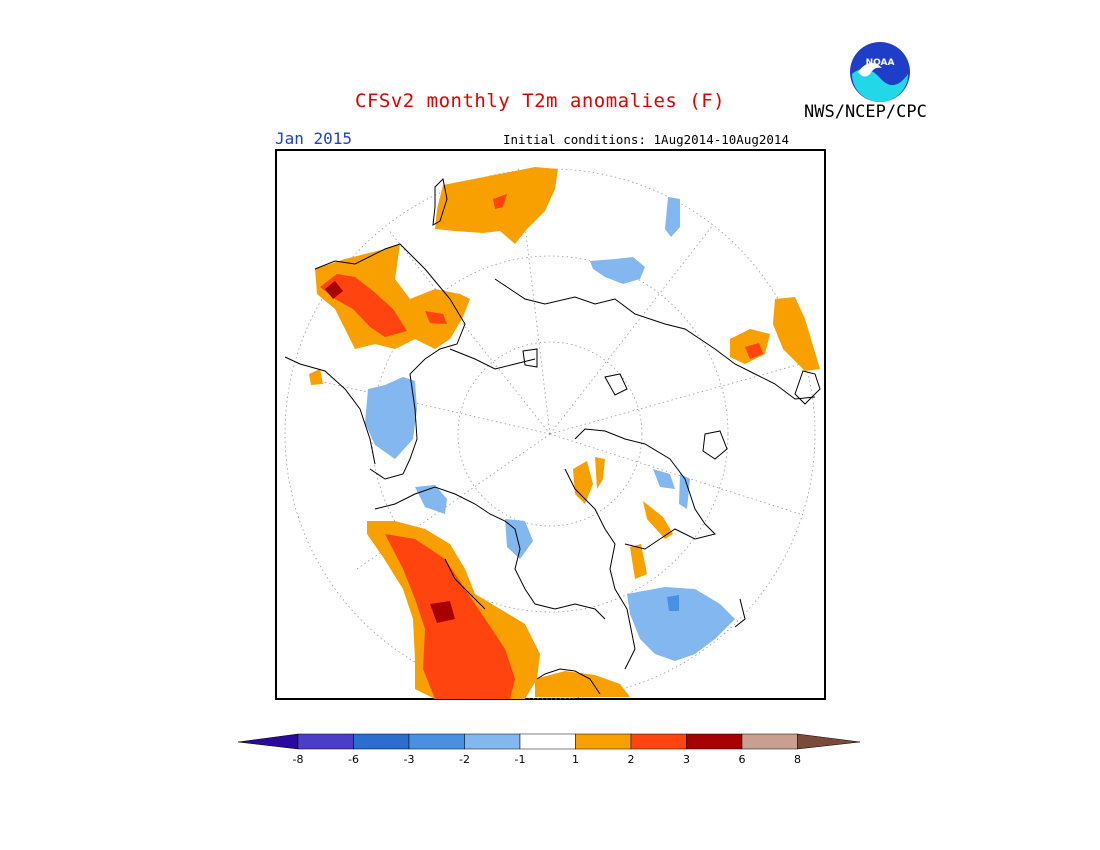  I want to click on legend-tick-label: -2, so click(464, 759).